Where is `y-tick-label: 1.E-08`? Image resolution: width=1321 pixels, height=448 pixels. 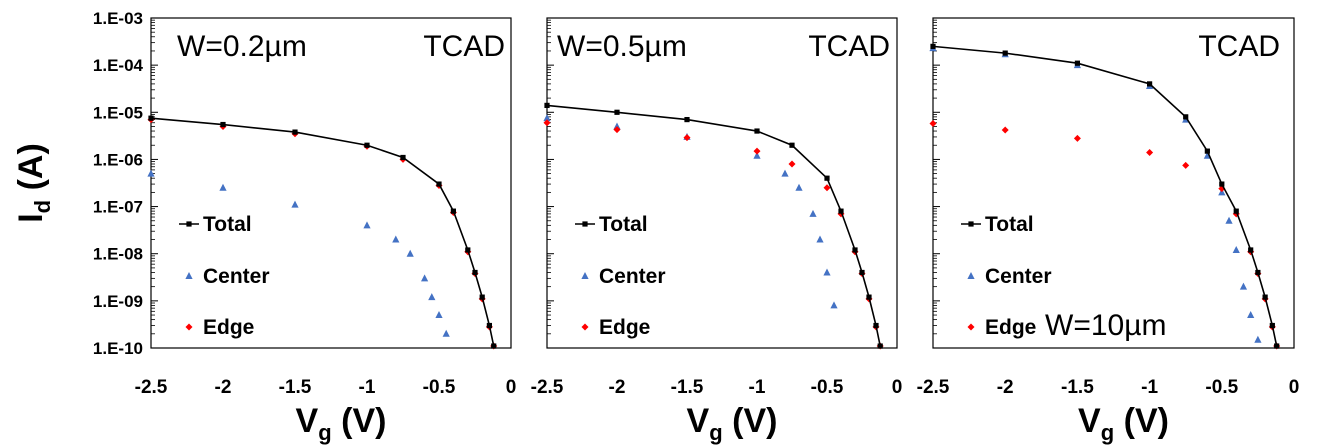 y-tick-label: 1.E-08 is located at coordinates (118, 254).